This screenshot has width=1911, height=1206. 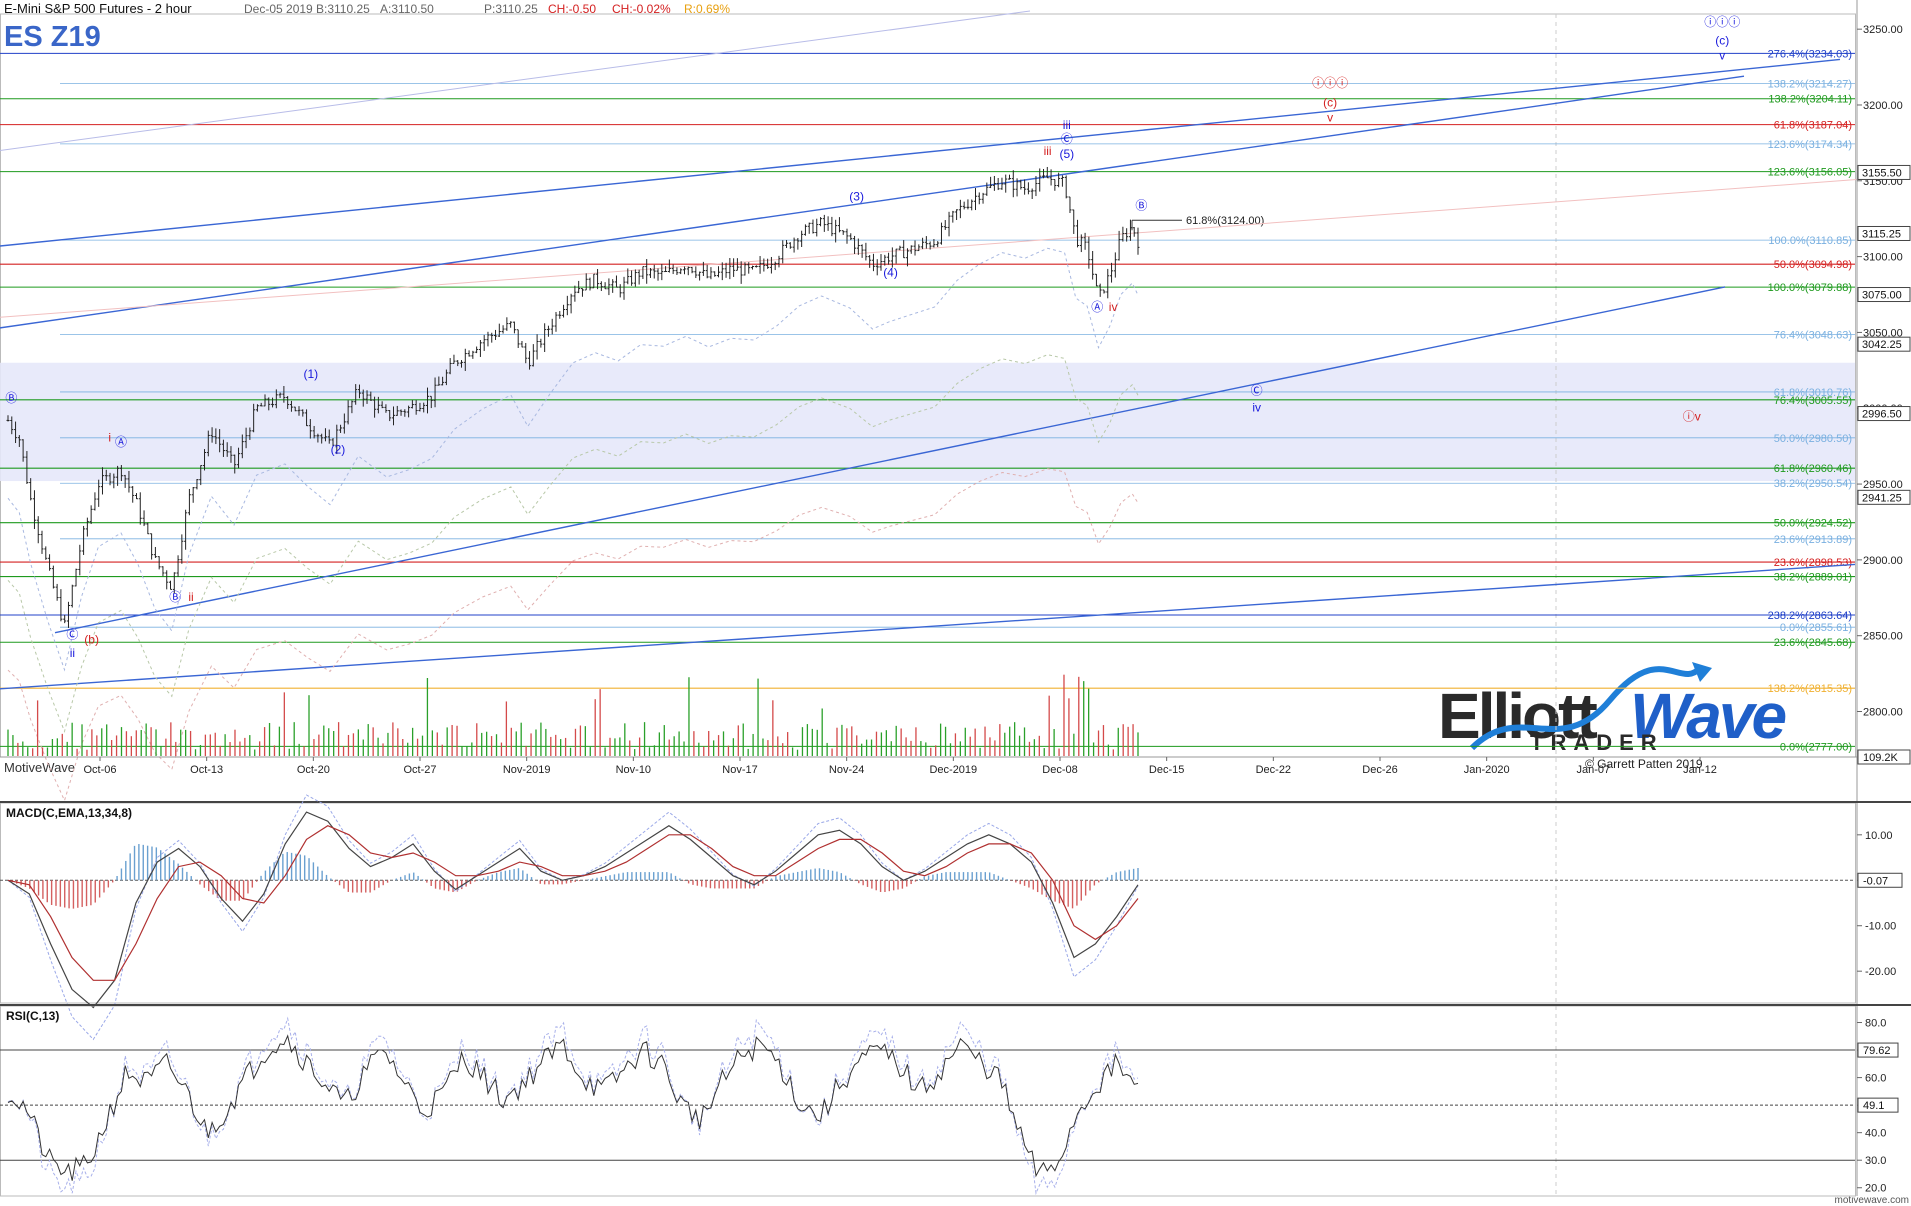 What do you see at coordinates (1067, 125) in the screenshot?
I see `wave-label: iii` at bounding box center [1067, 125].